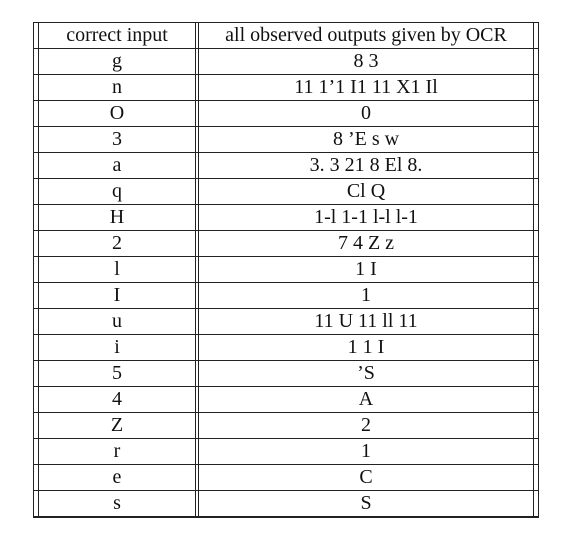 The height and width of the screenshot is (533, 571). Describe the element at coordinates (366, 36) in the screenshot. I see `header-ocr-outputs: all observed outputs given by OCR` at that location.